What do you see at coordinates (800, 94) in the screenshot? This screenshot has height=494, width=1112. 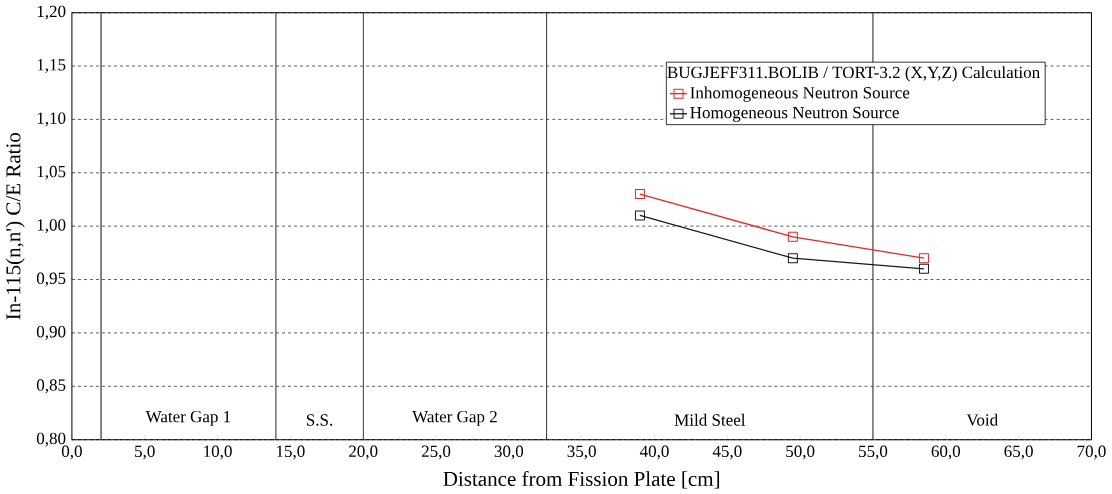 I see `legend-label: Inhomogeneous Neutron Source` at bounding box center [800, 94].